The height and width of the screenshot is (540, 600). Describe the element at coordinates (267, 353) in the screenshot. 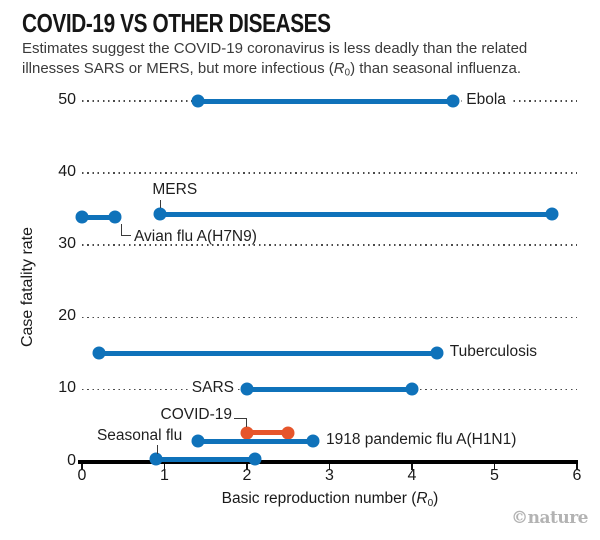

I see `series-bar-tuberculosis` at that location.